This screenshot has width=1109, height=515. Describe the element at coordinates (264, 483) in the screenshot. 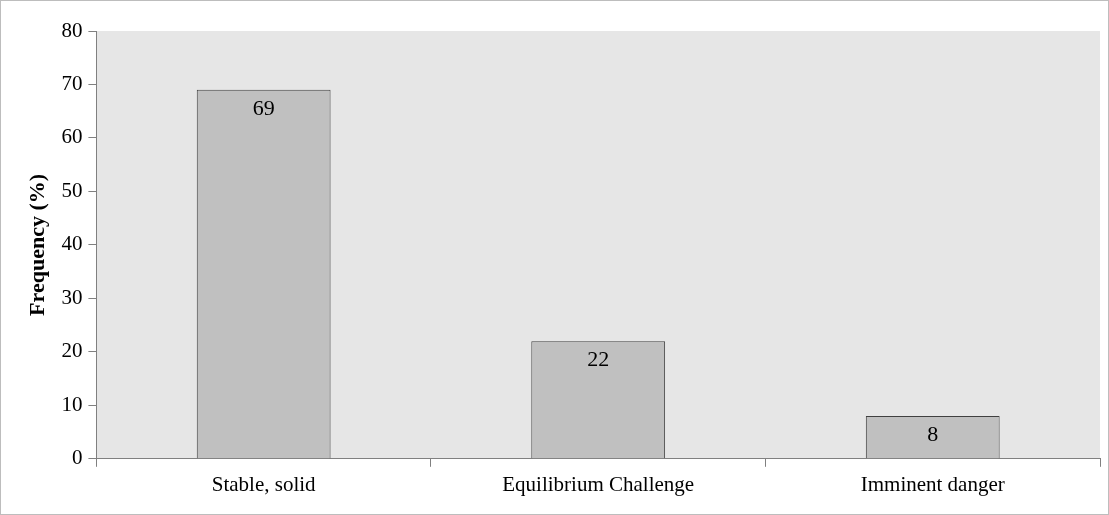

I see `x-tick-label: Stable, solid` at that location.